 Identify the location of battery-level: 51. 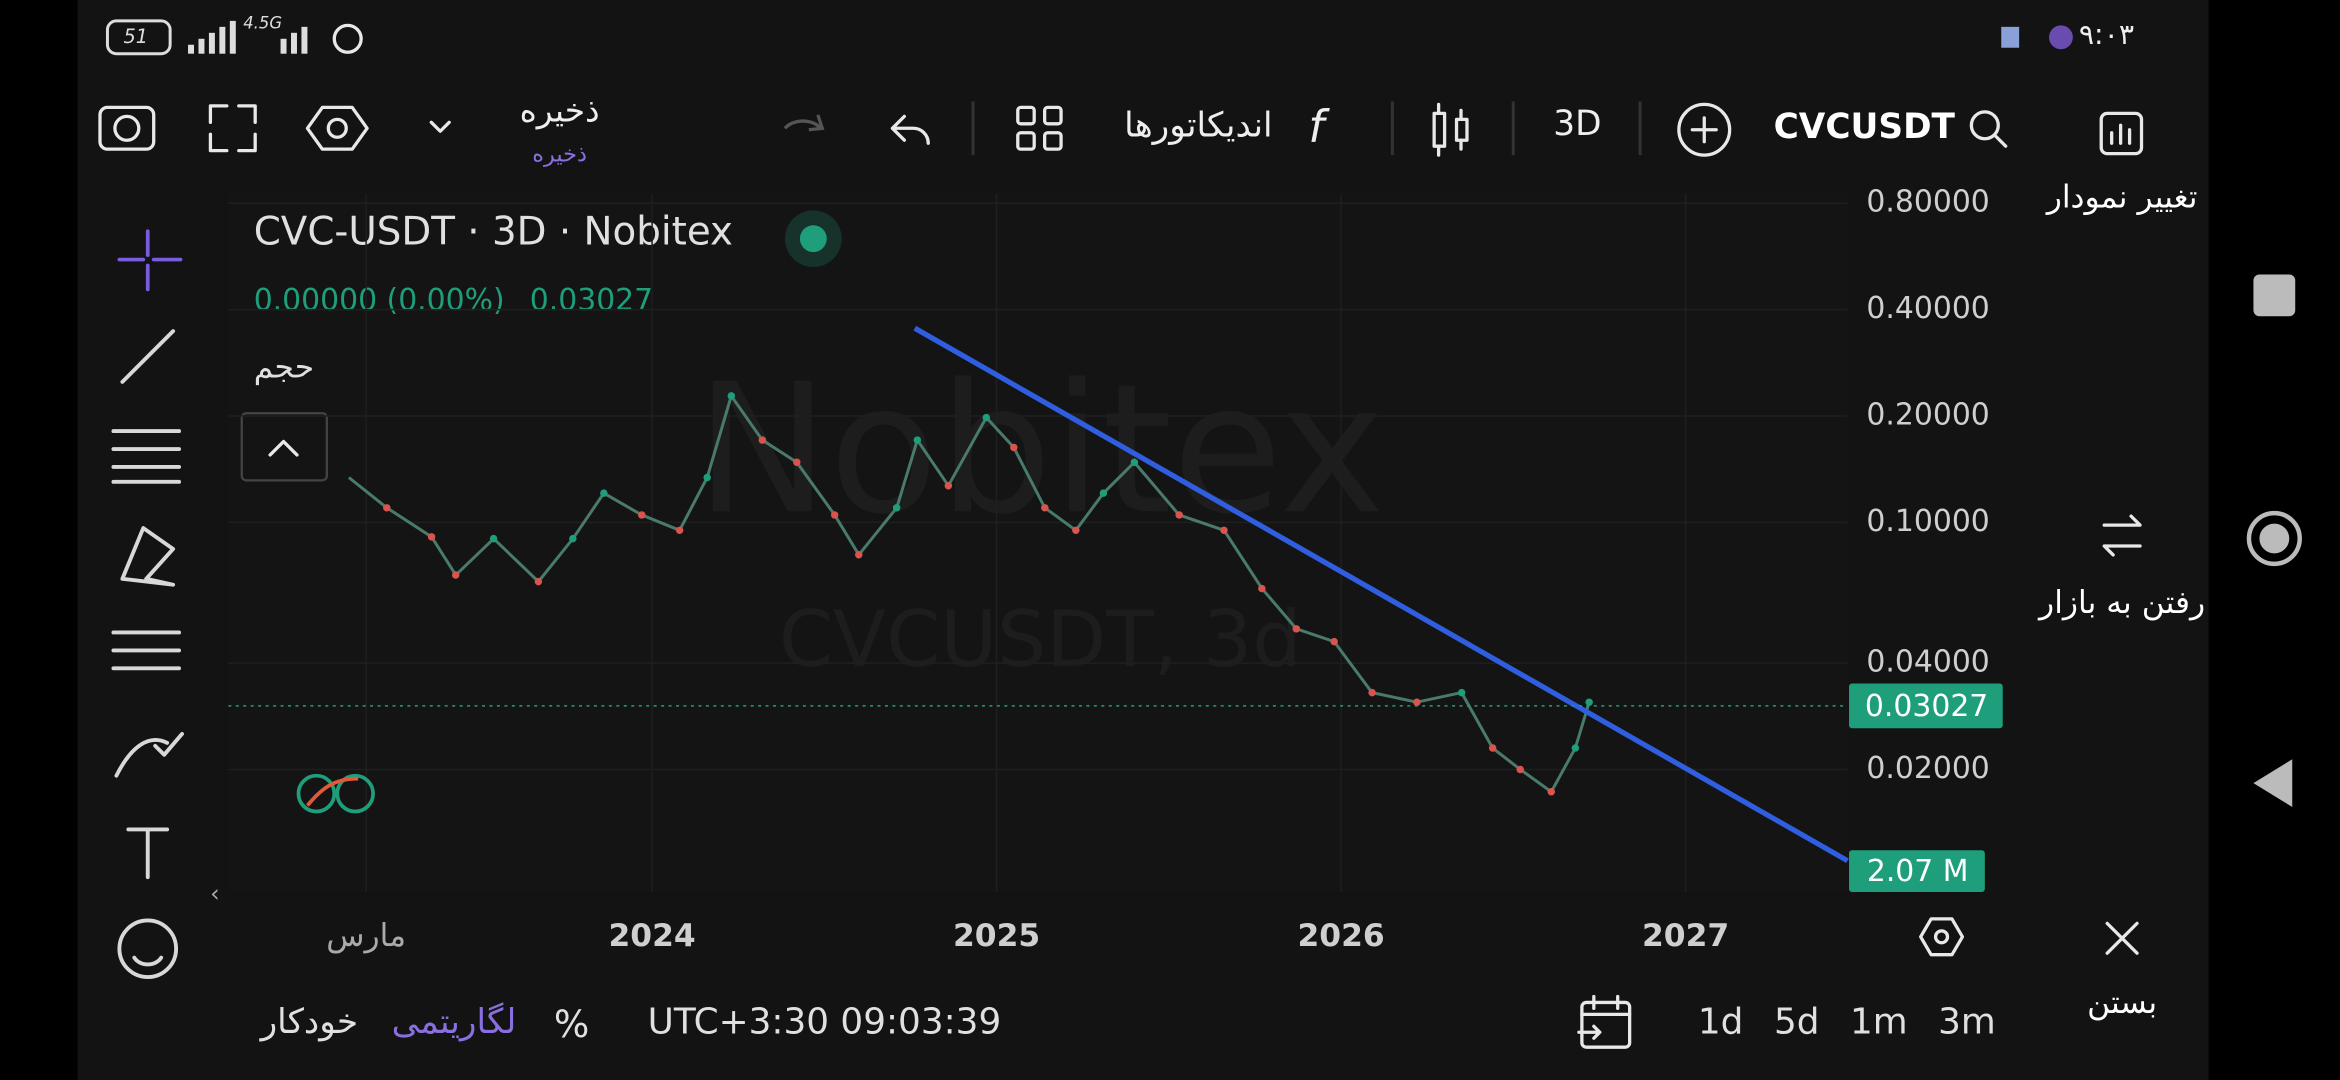
(135, 36).